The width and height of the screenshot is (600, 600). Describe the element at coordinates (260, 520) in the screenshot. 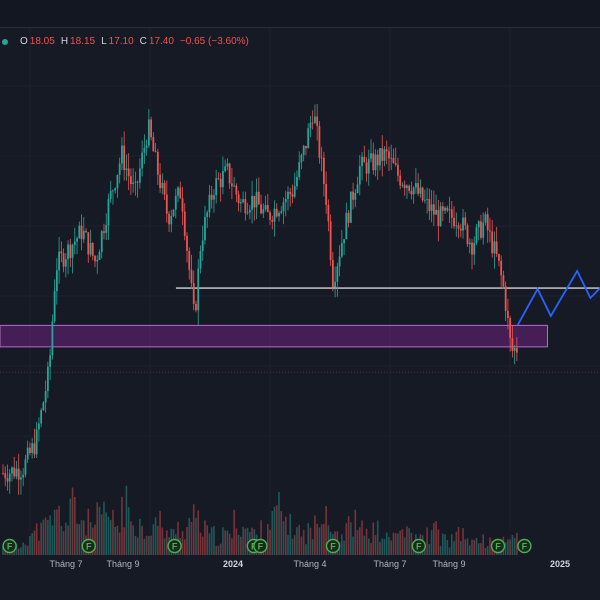

I see `volume-bars` at that location.